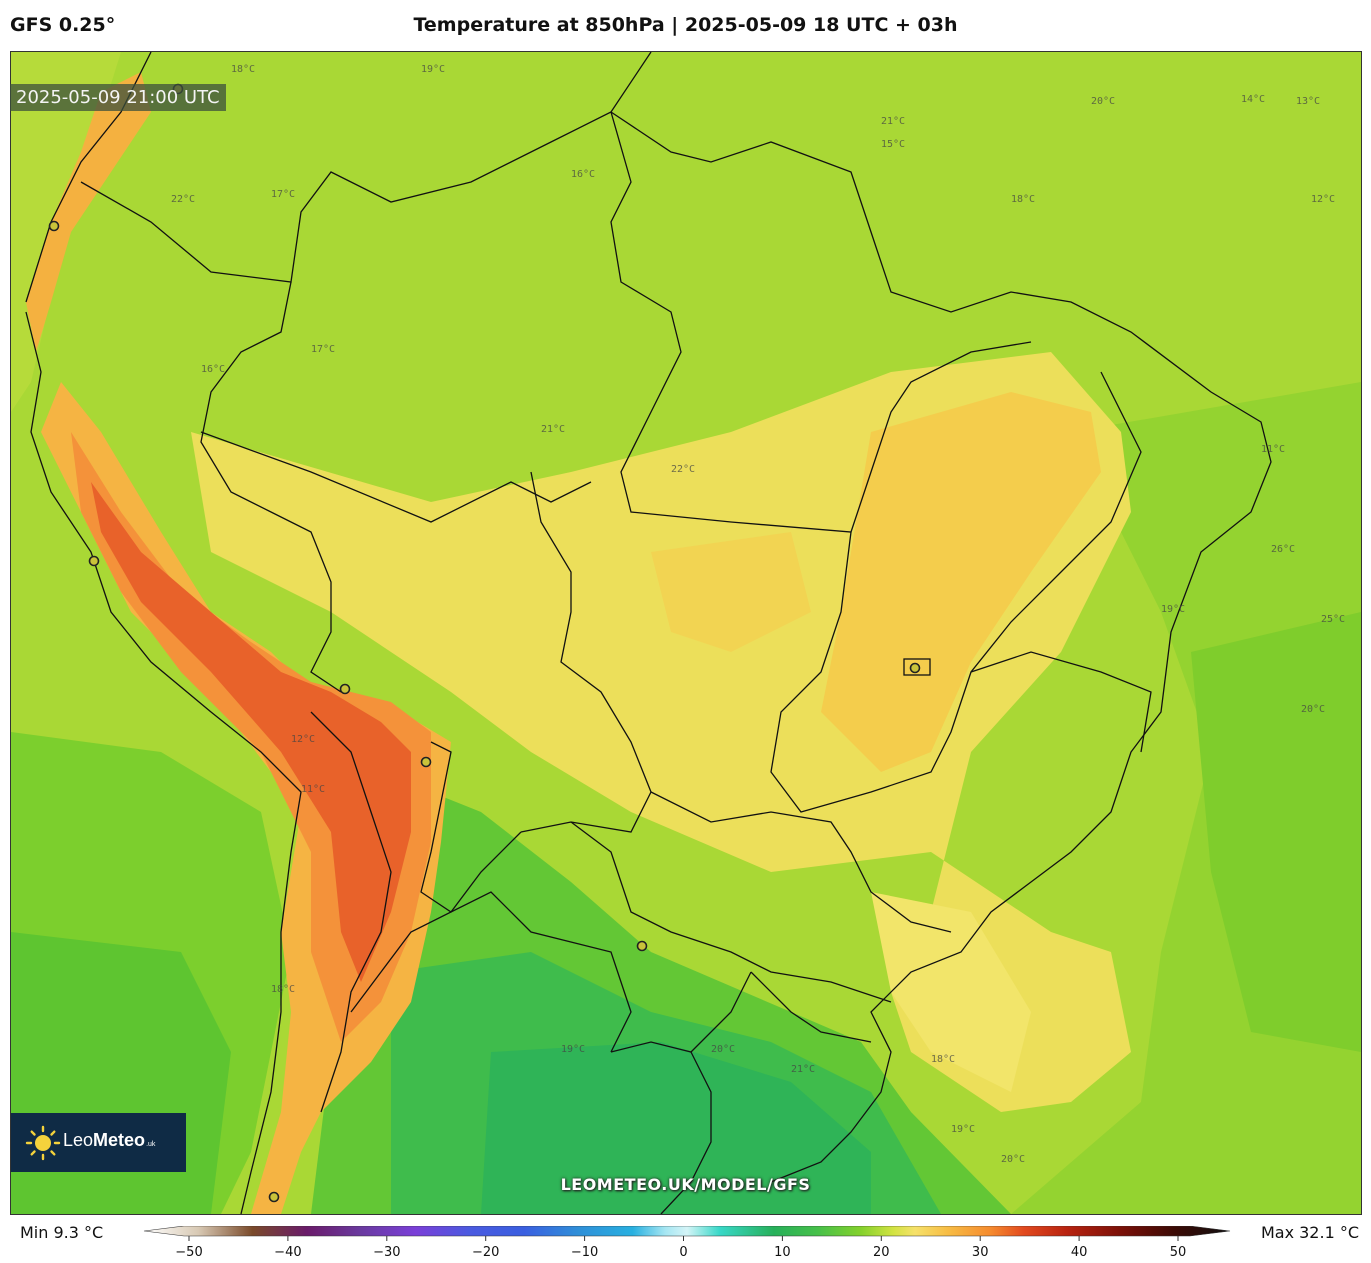 This screenshot has width=1371, height=1263. Describe the element at coordinates (119, 1140) in the screenshot. I see `logo-text-bold: Meteo` at that location.